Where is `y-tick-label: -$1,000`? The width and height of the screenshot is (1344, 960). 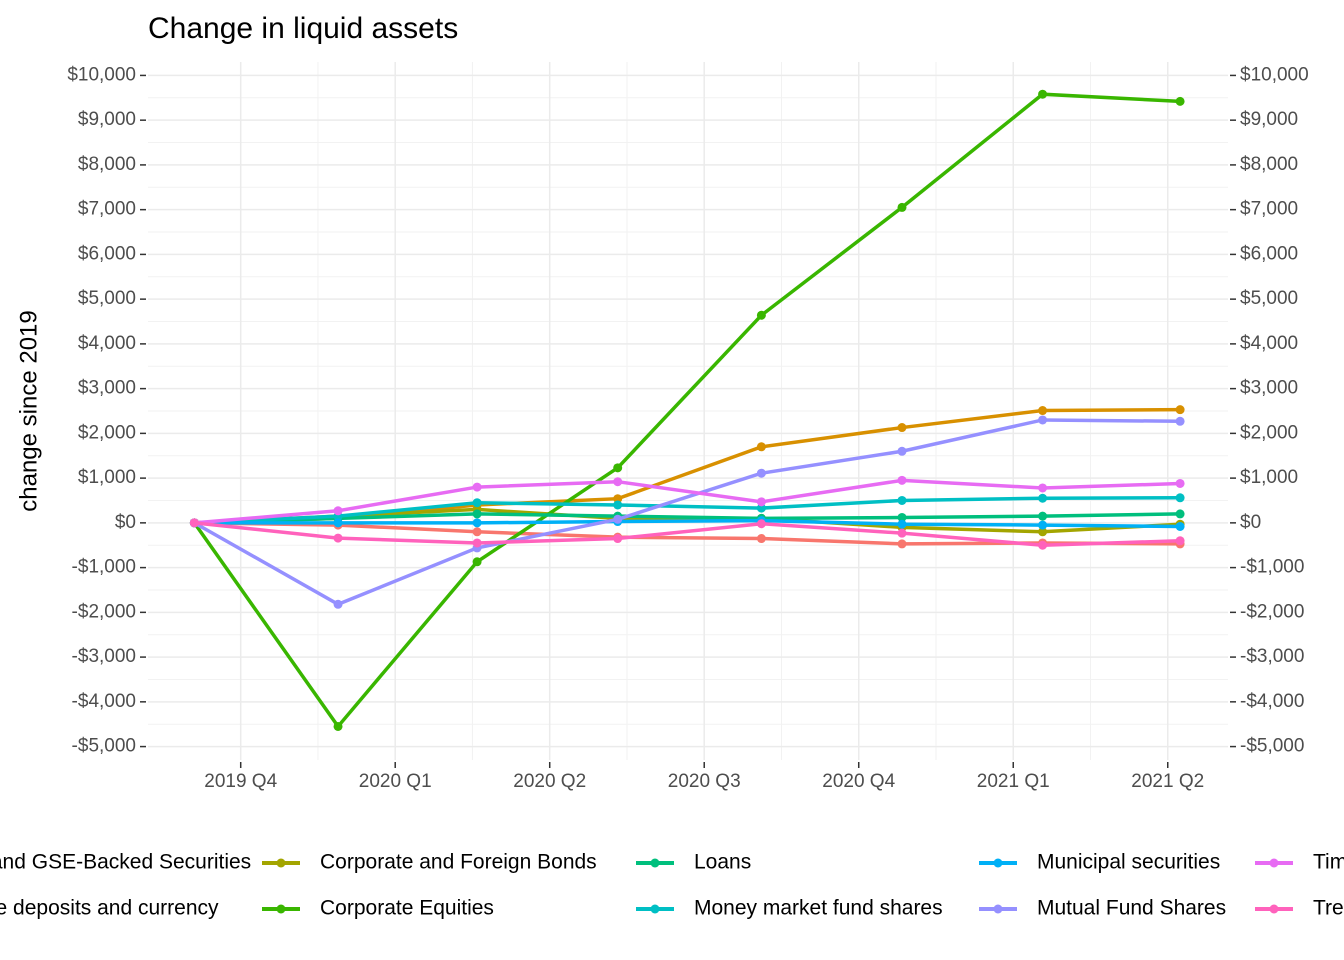 y-tick-label: -$1,000 is located at coordinates (104, 567).